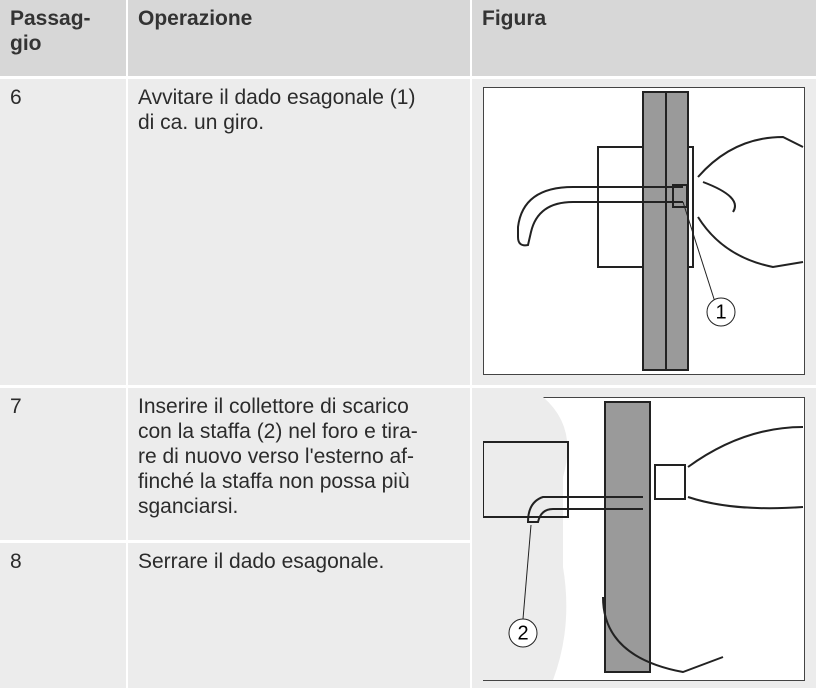  Describe the element at coordinates (273, 406) in the screenshot. I see `operation-text: Inserire il collettore di scarico` at that location.